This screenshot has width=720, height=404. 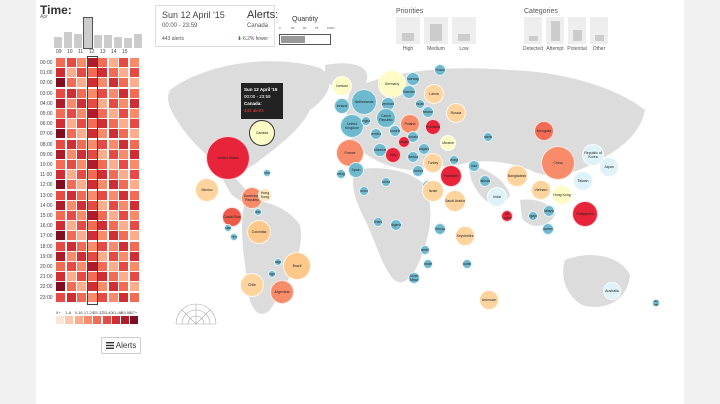 I want to click on country-bubble: Italy, so click(x=393, y=155).